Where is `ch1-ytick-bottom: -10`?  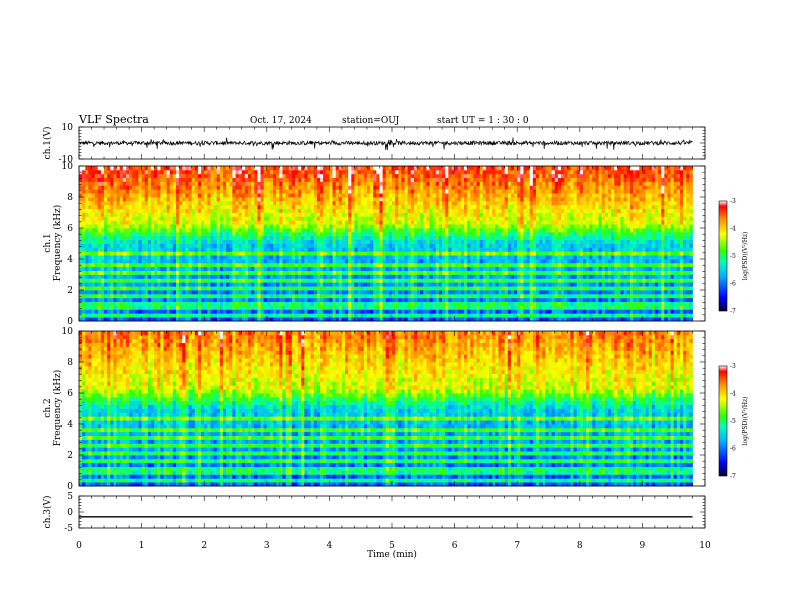
ch1-ytick-bottom: -10 is located at coordinates (66, 160).